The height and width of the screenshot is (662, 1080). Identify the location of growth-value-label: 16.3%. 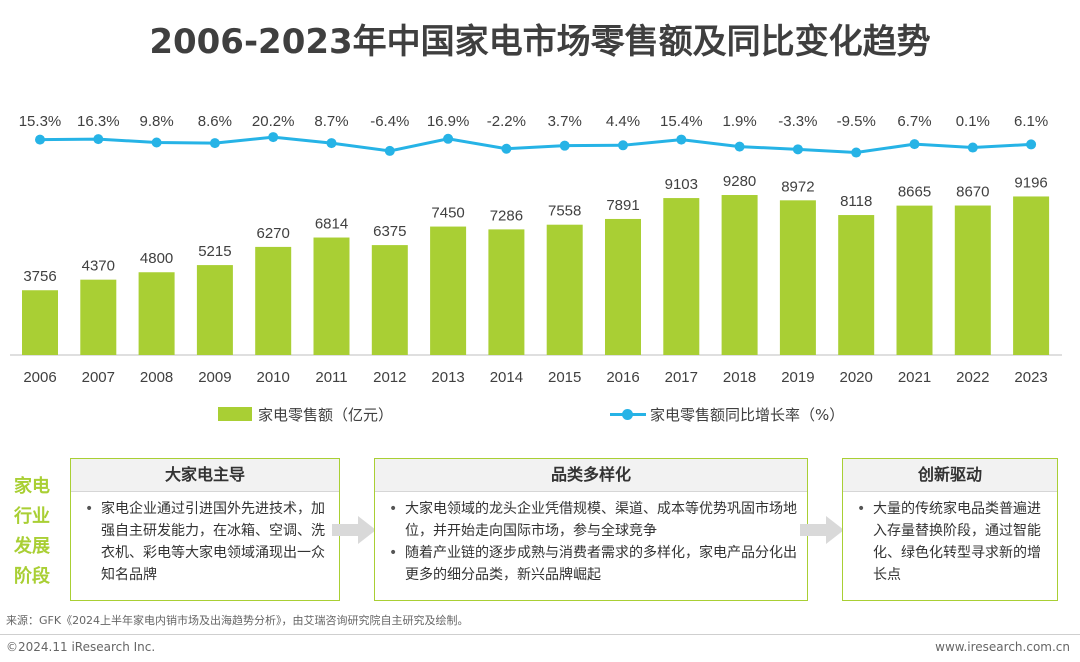
(98, 121).